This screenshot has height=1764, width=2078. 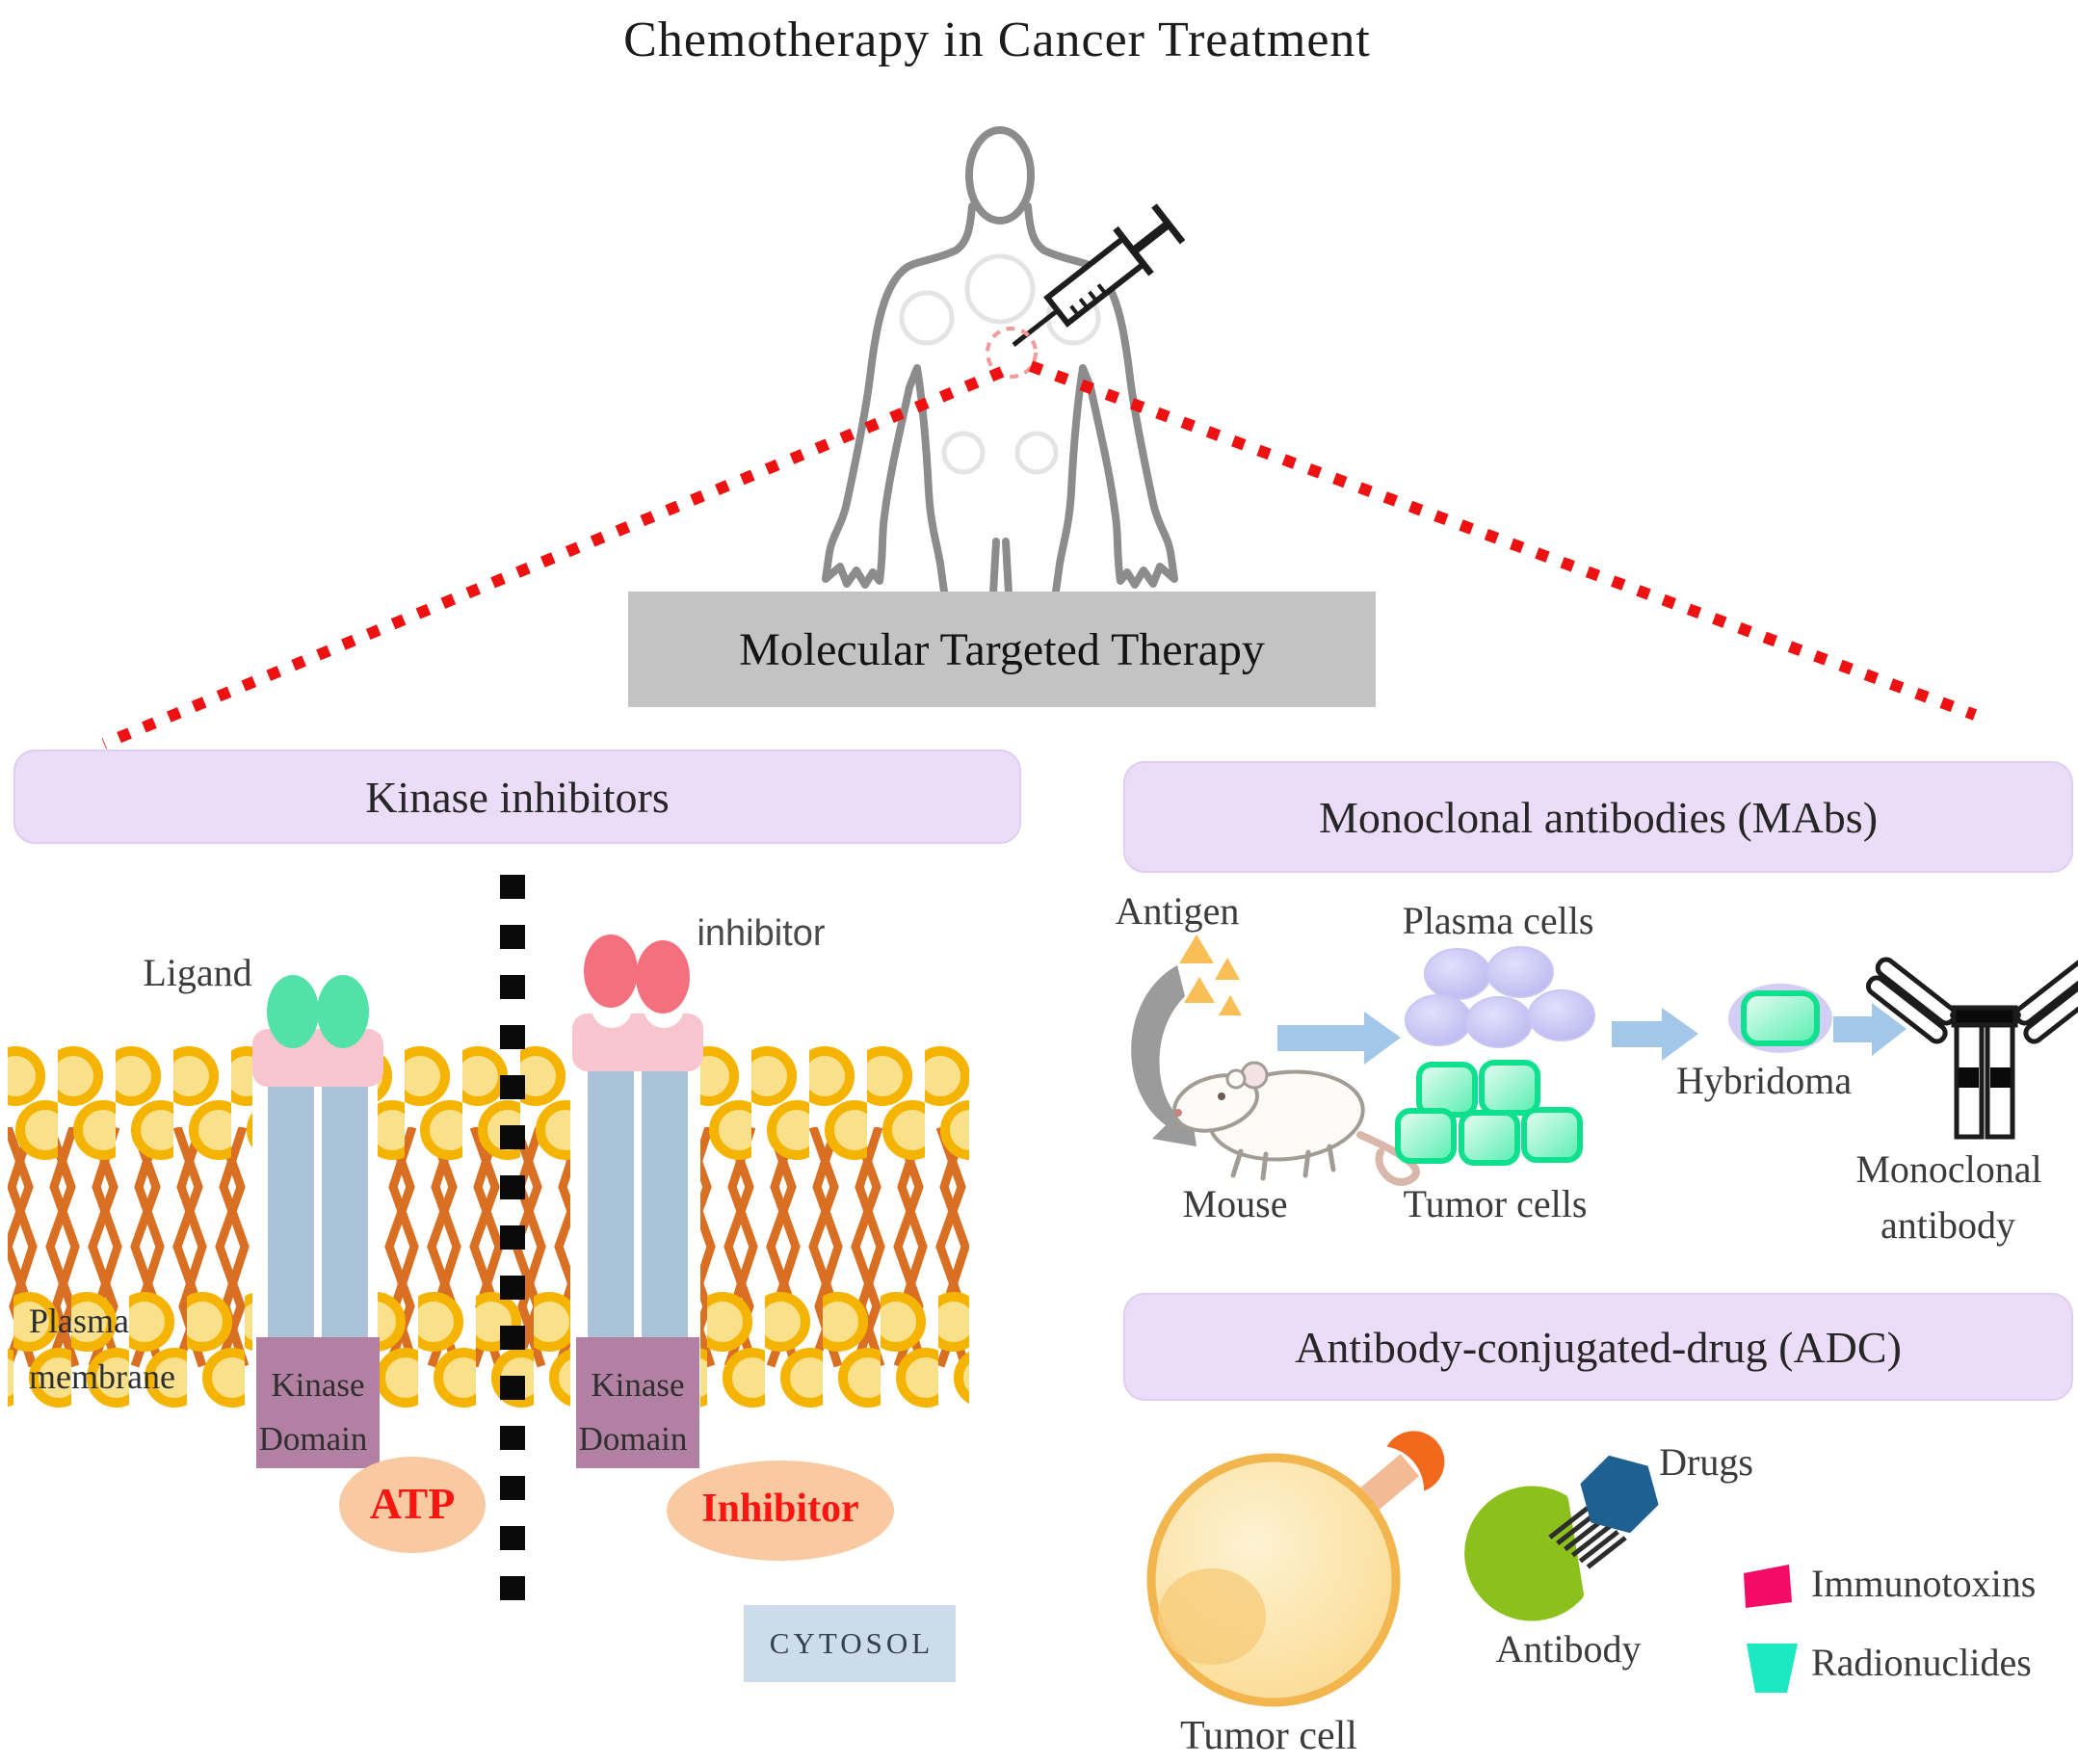 What do you see at coordinates (1524, 1553) in the screenshot?
I see `adc-antibody-shape` at bounding box center [1524, 1553].